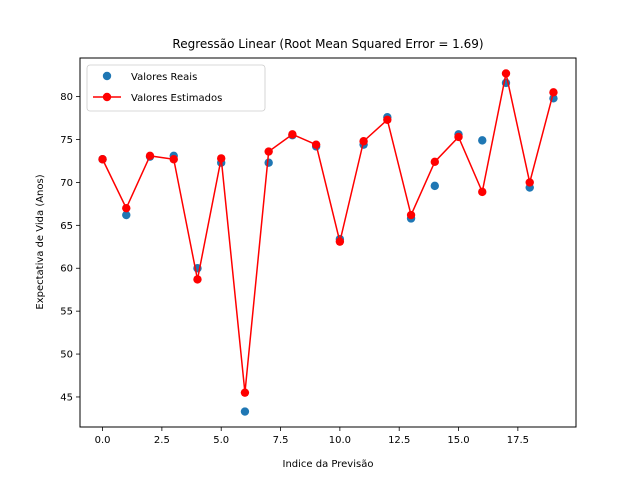 The height and width of the screenshot is (480, 640). Describe the element at coordinates (340, 440) in the screenshot. I see `x-tick-label: 10.0` at that location.